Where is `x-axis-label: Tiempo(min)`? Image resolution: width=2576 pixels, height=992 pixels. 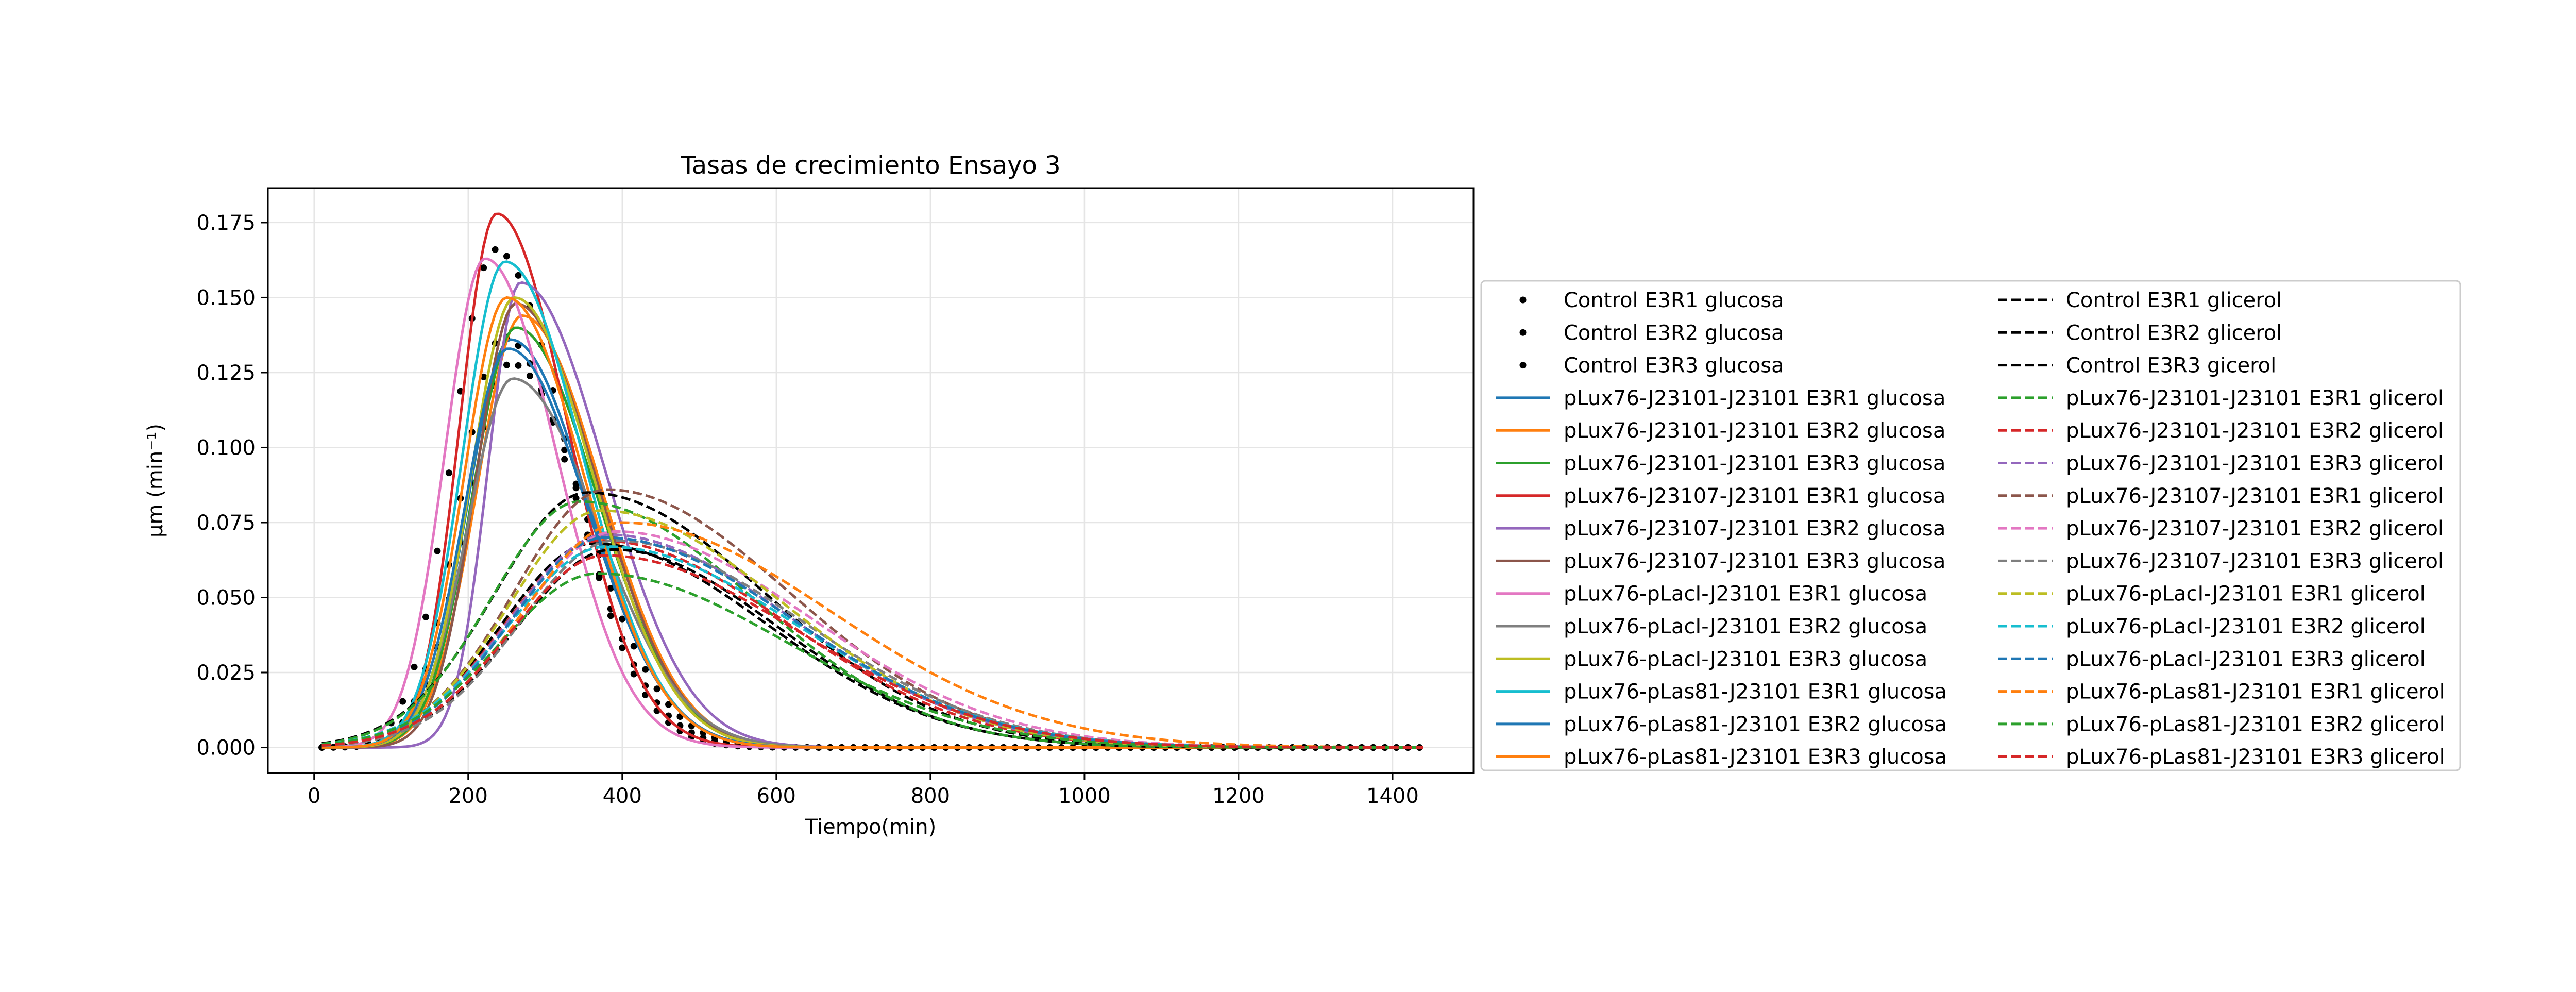 x-axis-label: Tiempo(min) is located at coordinates (870, 827).